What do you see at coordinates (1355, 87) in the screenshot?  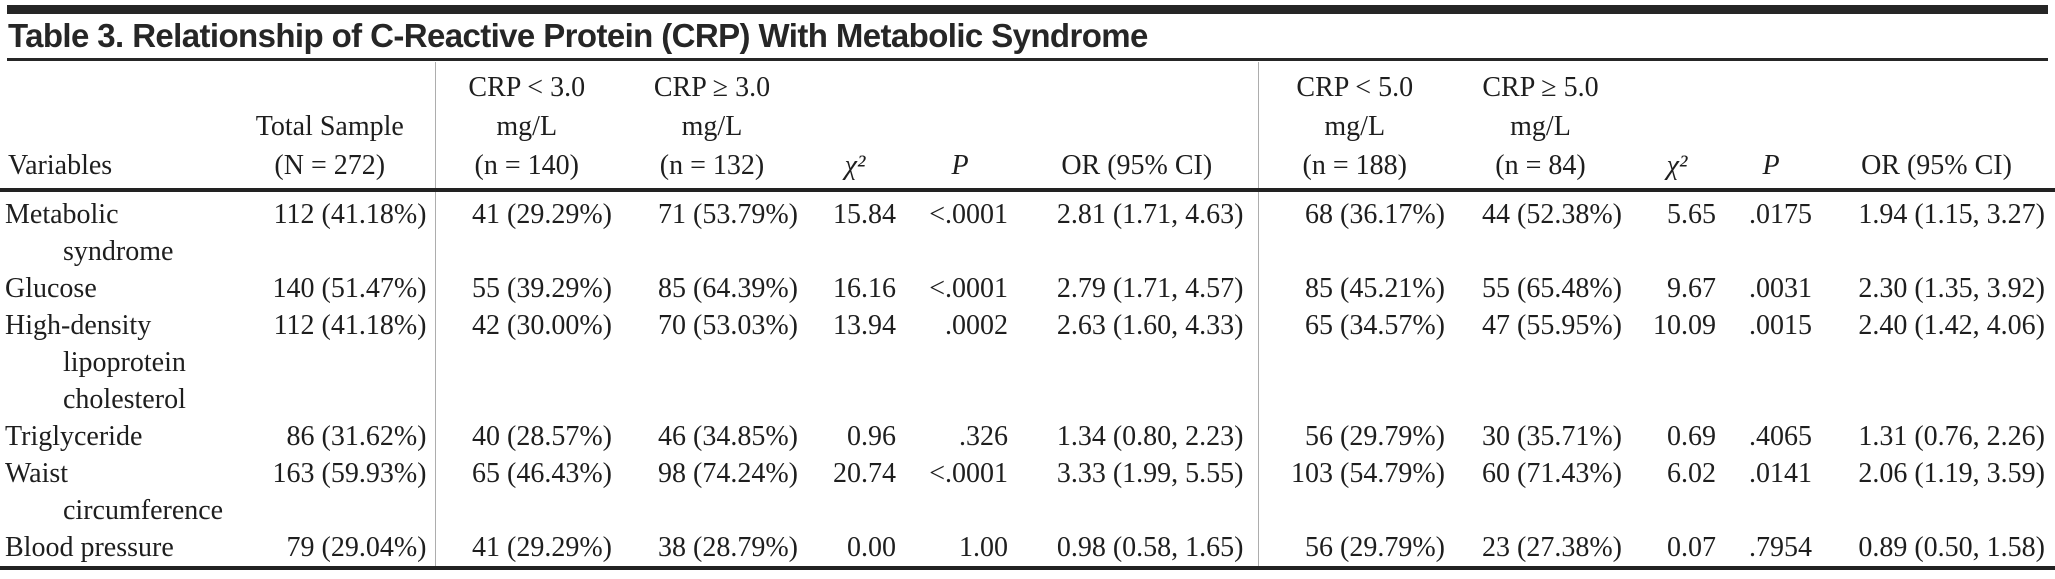 I see `header-line: CRP < 5.0` at bounding box center [1355, 87].